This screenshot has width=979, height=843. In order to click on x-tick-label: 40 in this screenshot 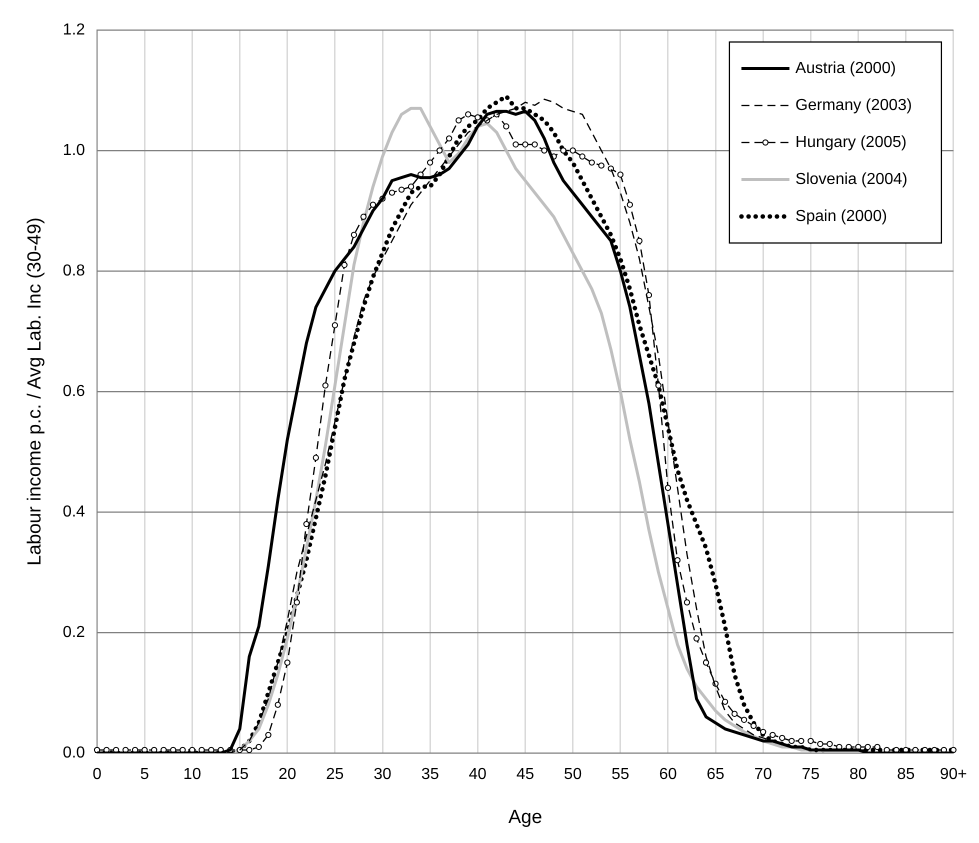, I will do `click(477, 775)`.